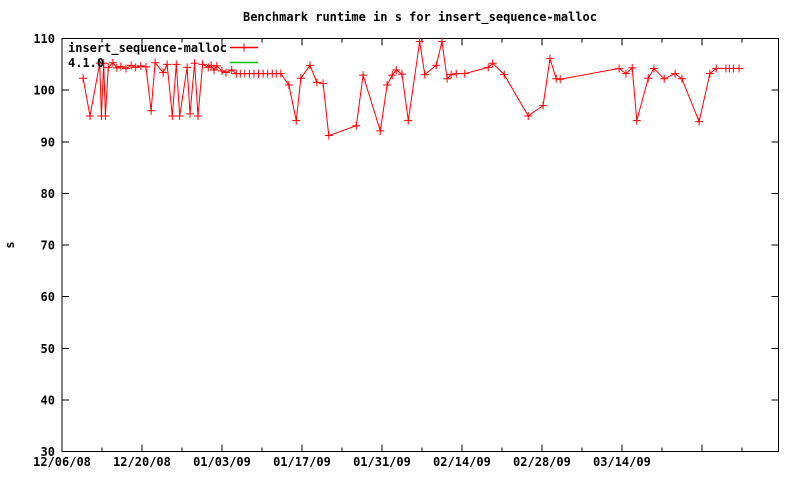 This screenshot has width=800, height=480. What do you see at coordinates (244, 53) in the screenshot?
I see `legend-samples` at bounding box center [244, 53].